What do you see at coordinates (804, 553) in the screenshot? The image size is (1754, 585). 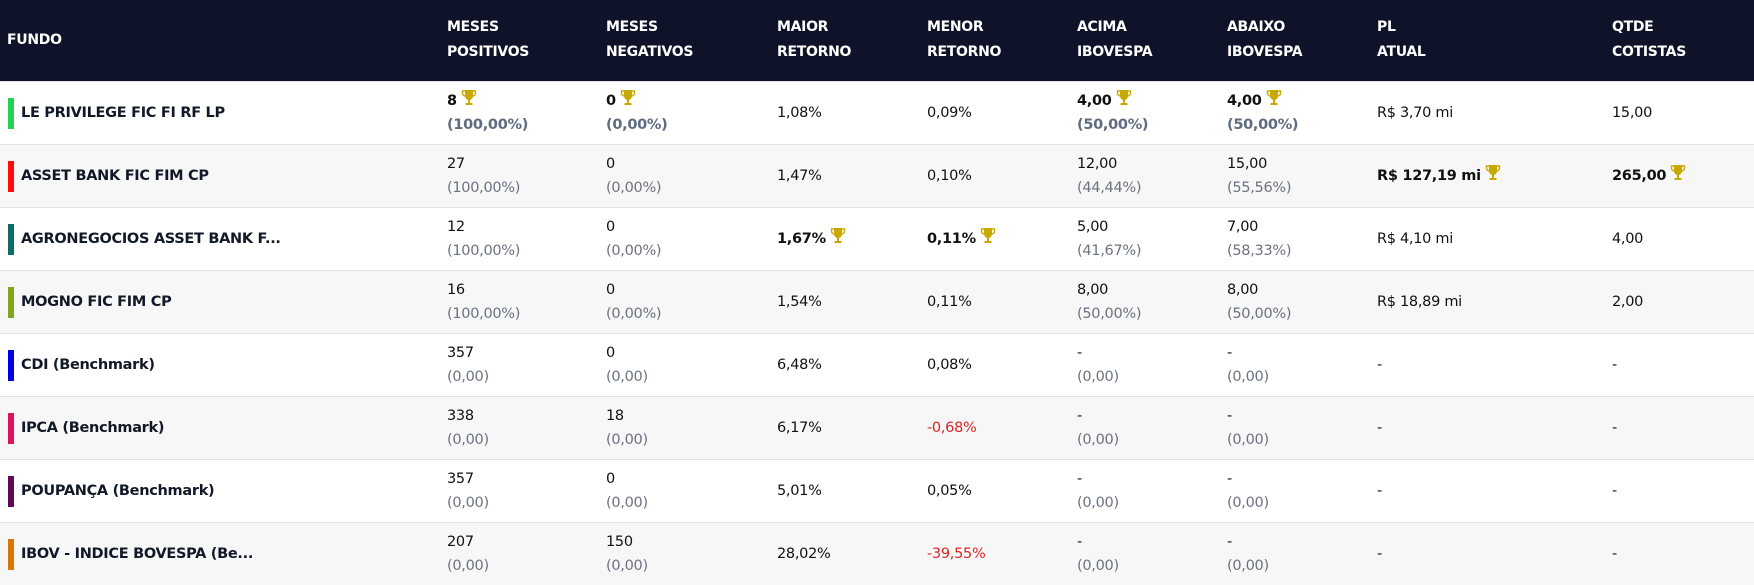 I see `maior-retorno-value: 28,02%` at bounding box center [804, 553].